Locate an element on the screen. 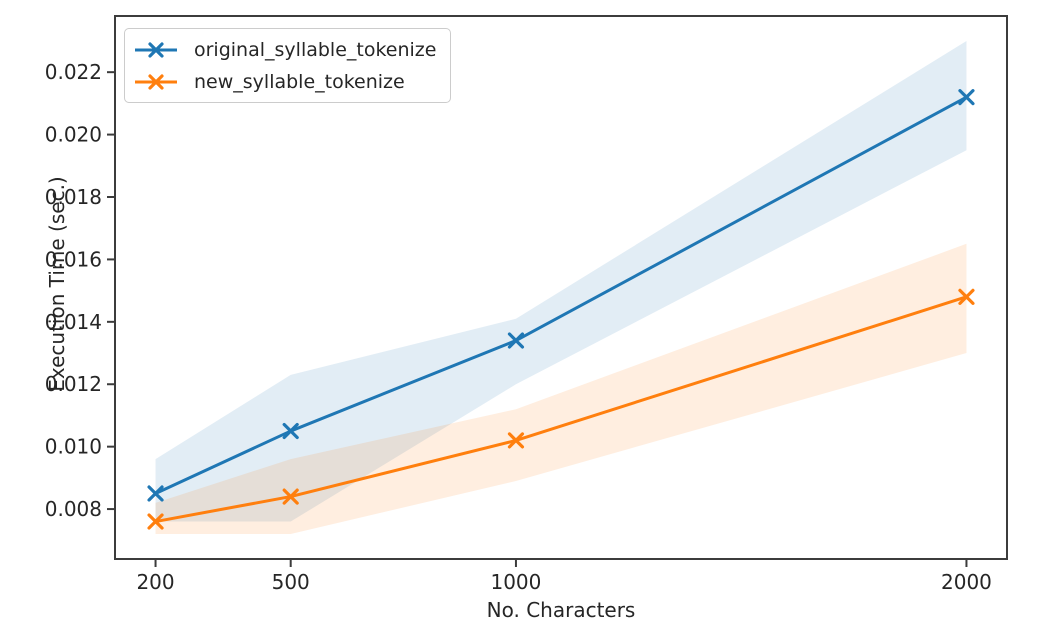 This screenshot has width=1048, height=630. legend-label: new_syllable_tokenize is located at coordinates (299, 81).